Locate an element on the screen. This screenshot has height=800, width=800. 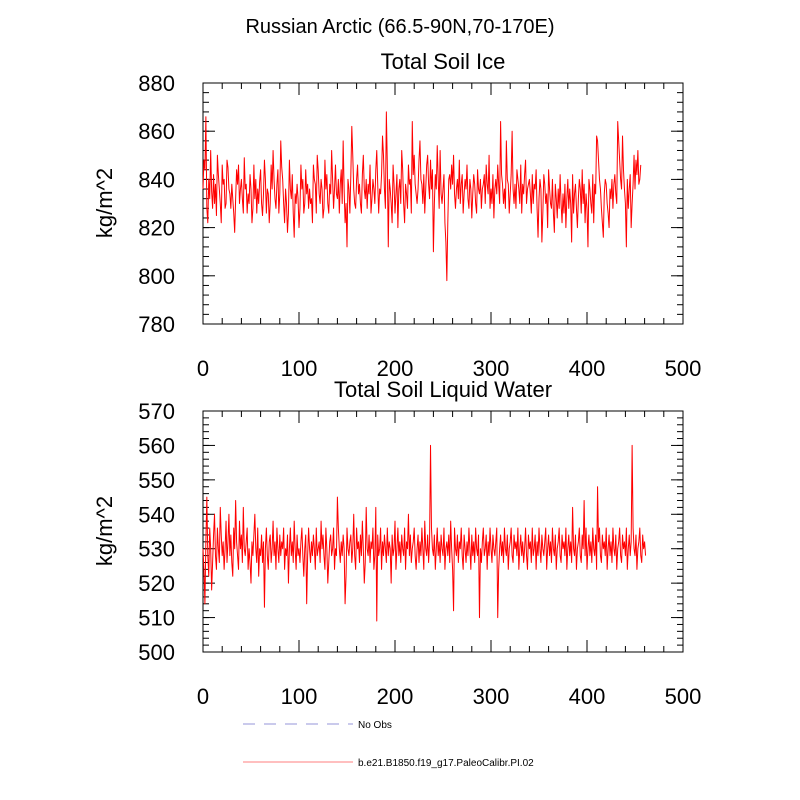
y-tick-label: 510 is located at coordinates (156, 618).